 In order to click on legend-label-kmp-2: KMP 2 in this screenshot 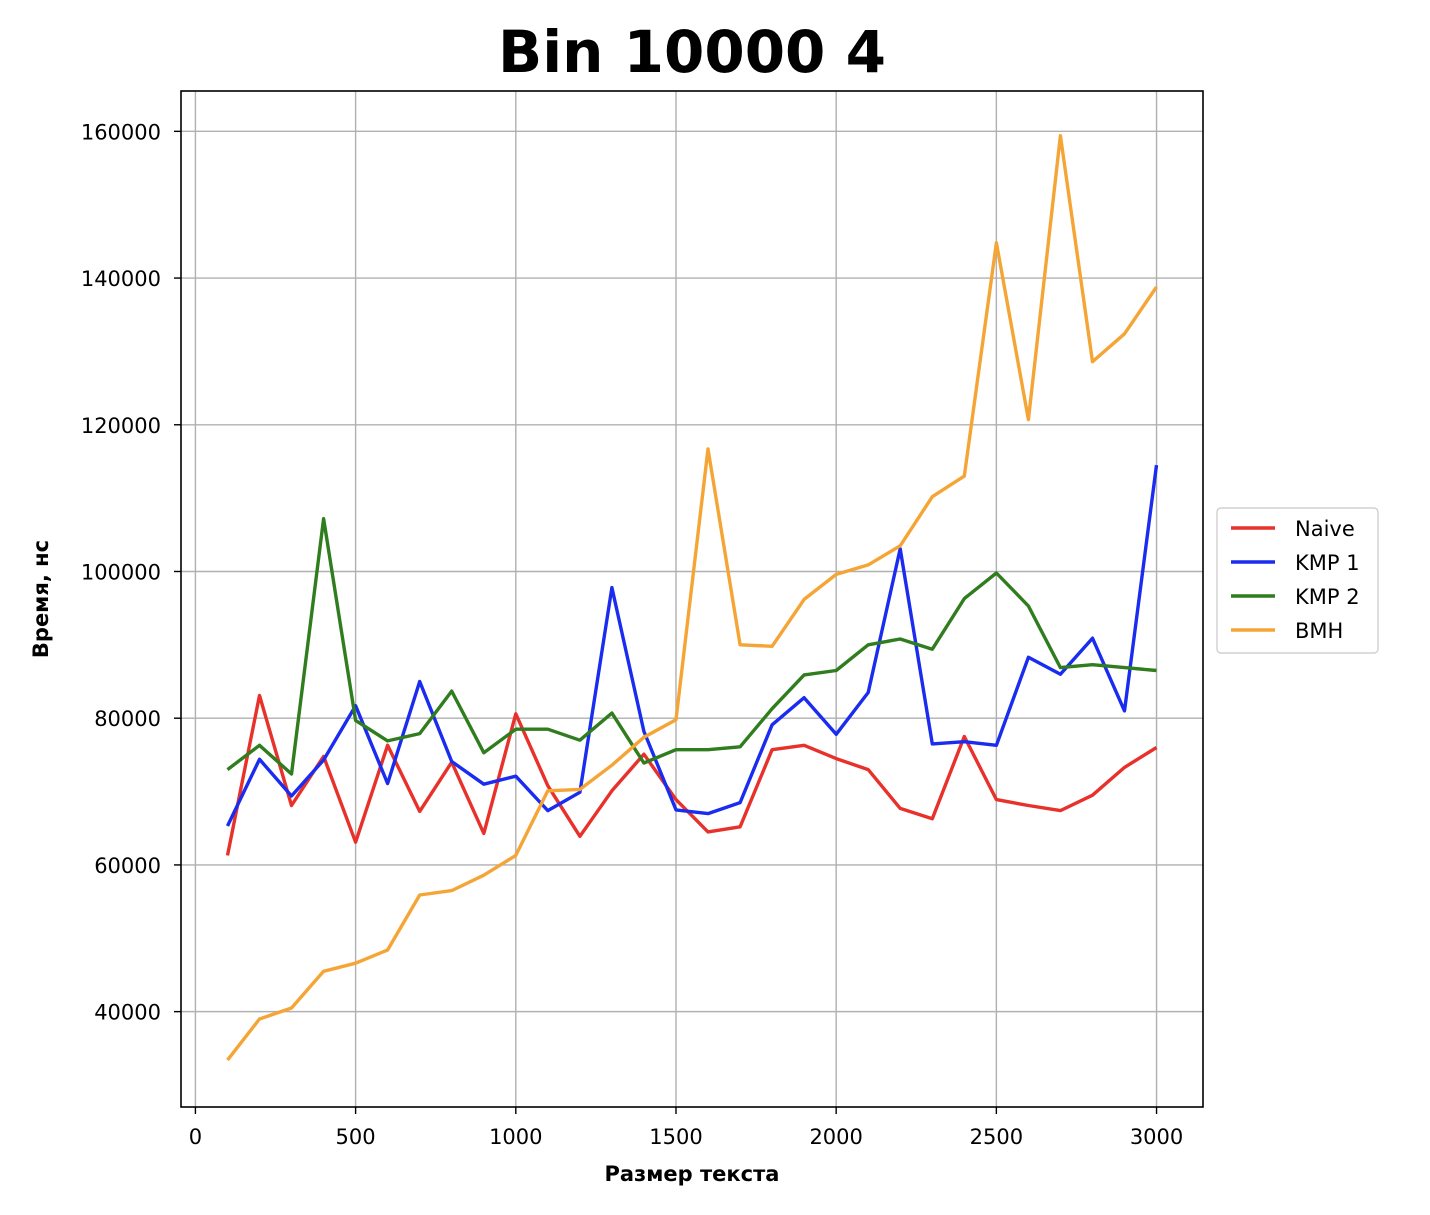, I will do `click(1327, 597)`.